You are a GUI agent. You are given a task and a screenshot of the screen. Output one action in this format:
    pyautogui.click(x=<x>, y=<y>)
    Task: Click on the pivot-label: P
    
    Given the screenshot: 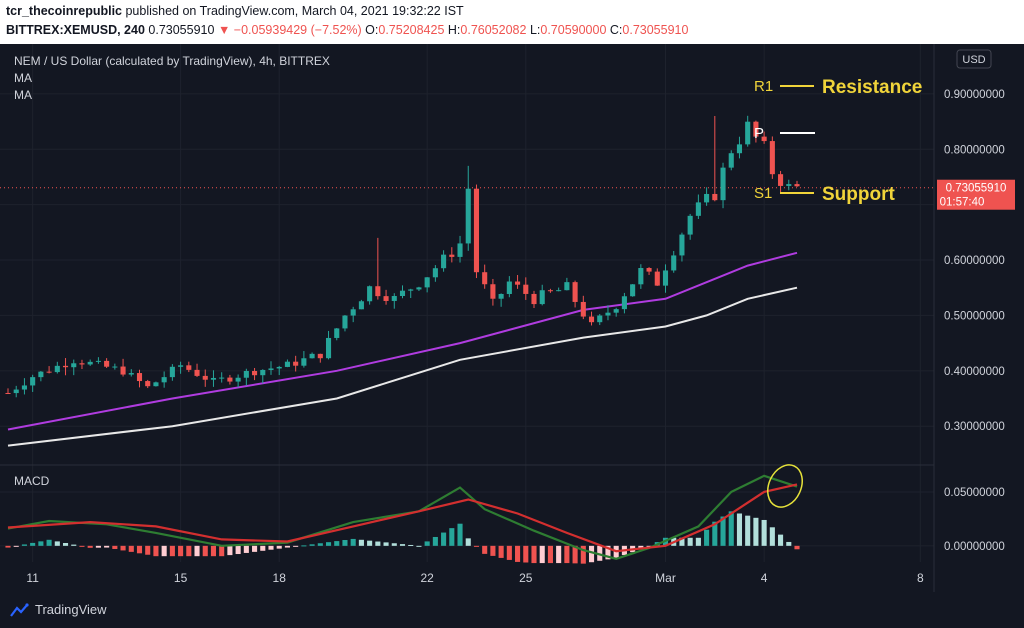 What is the action you would take?
    pyautogui.click(x=759, y=133)
    